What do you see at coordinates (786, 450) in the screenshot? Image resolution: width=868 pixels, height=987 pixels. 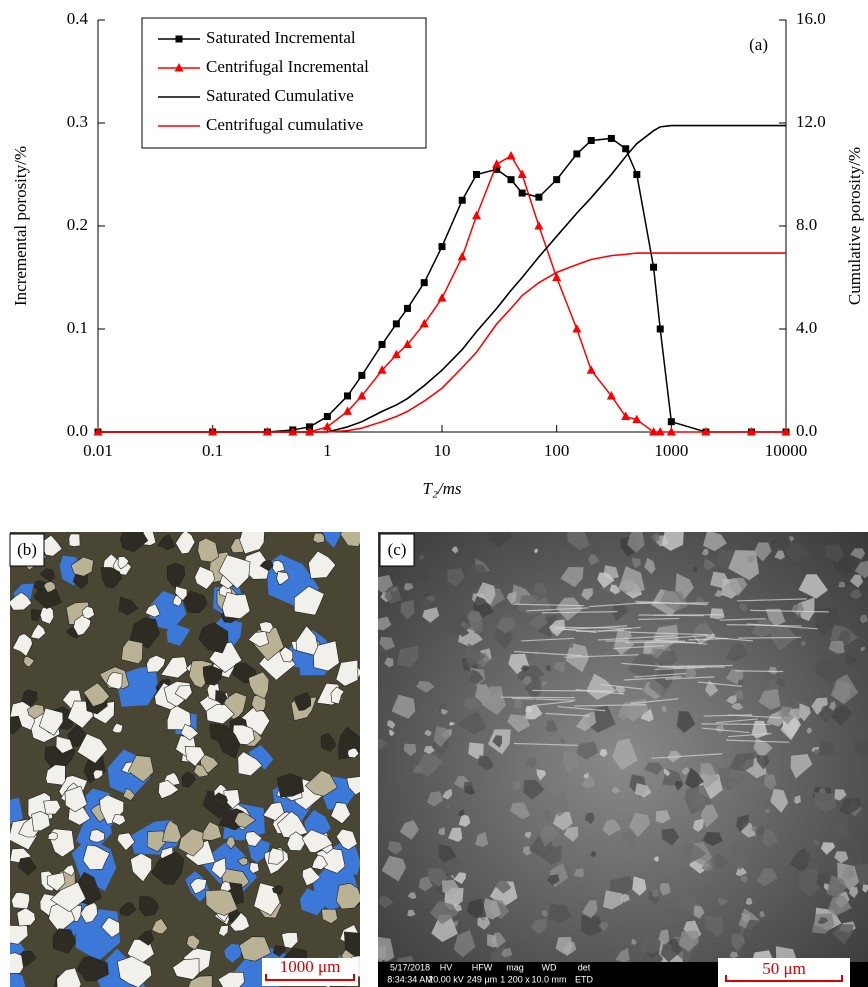 I see `x-tick-label: 10000` at bounding box center [786, 450].